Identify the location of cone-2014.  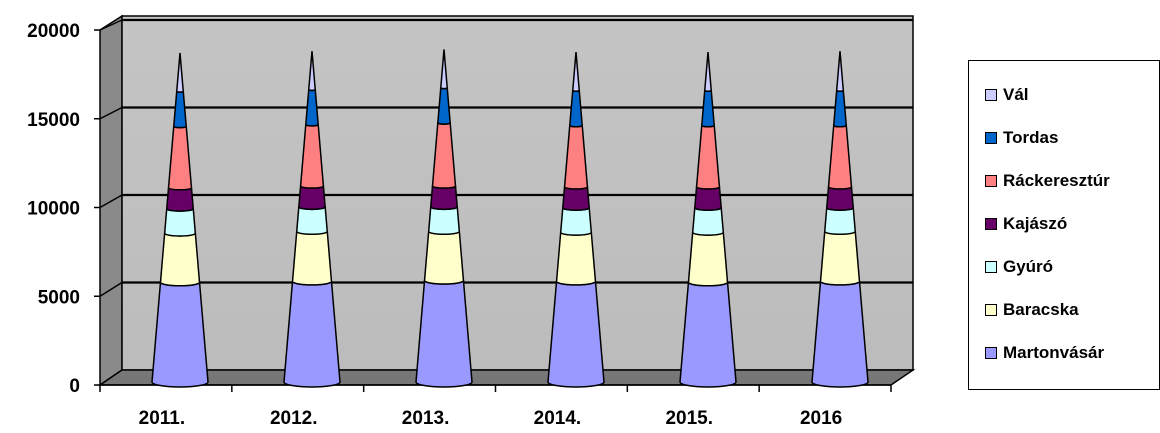
(576, 220).